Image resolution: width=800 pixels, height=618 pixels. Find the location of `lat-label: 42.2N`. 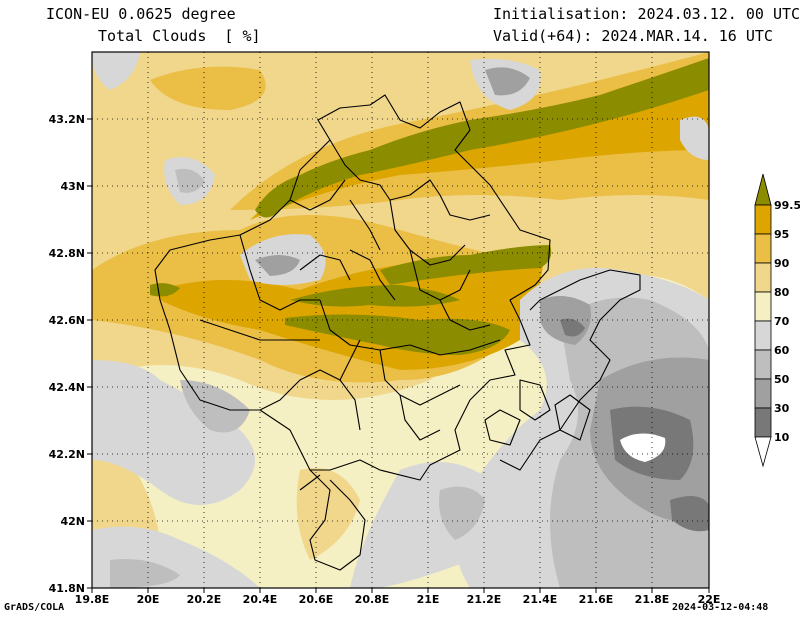

lat-label: 42.2N is located at coordinates (67, 454).